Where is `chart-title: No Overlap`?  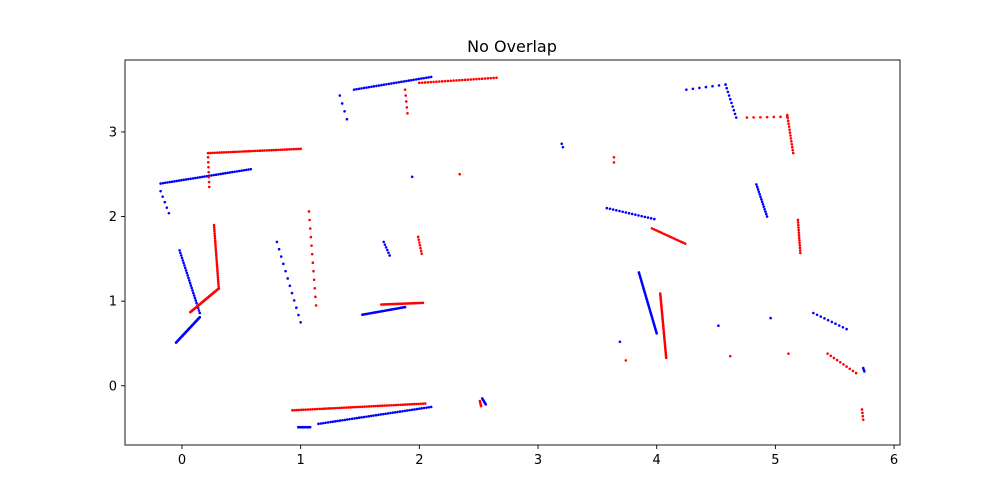
chart-title: No Overlap is located at coordinates (512, 46).